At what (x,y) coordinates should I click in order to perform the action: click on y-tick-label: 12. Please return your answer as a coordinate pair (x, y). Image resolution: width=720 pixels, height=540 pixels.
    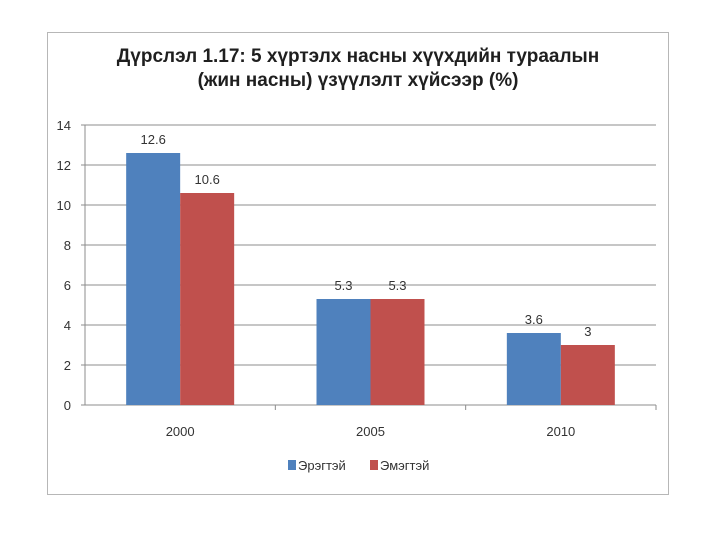
    Looking at the image, I should click on (64, 165).